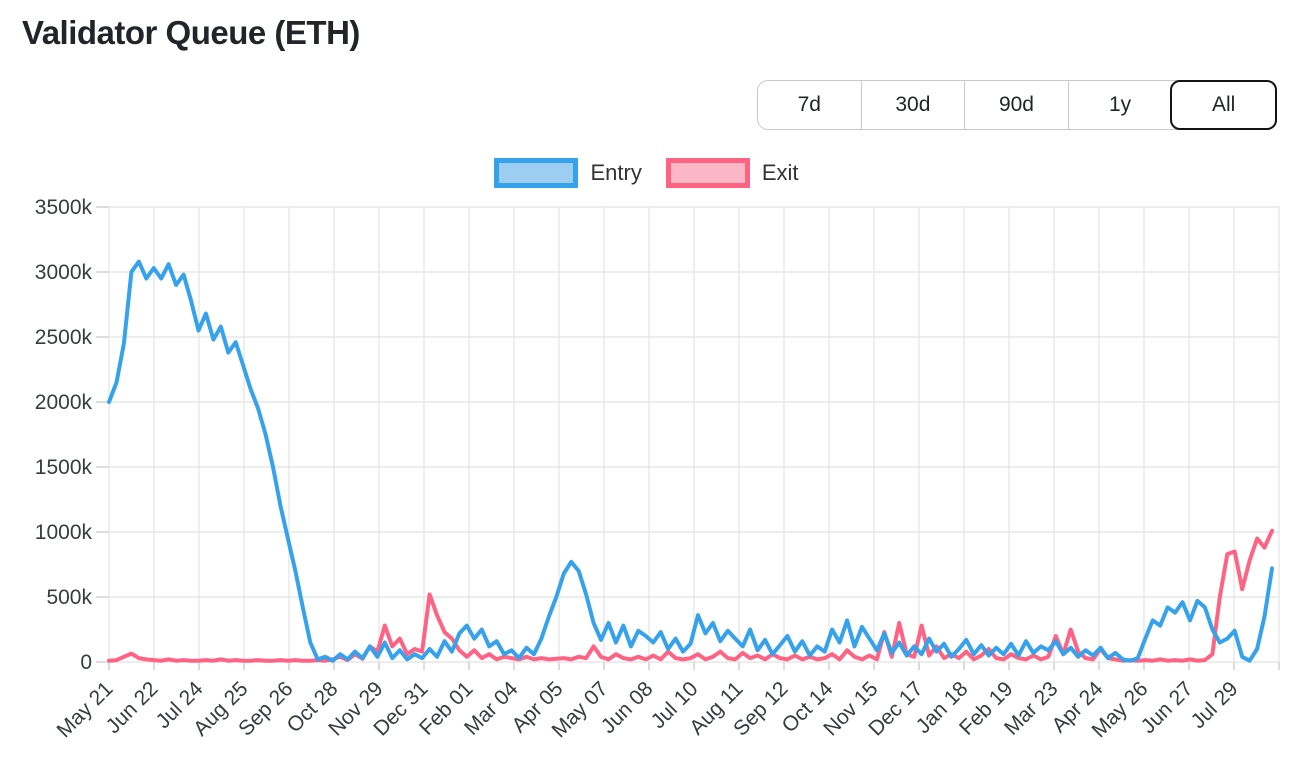 This screenshot has width=1293, height=780. What do you see at coordinates (64, 272) in the screenshot?
I see `y-axis-label: 3000k` at bounding box center [64, 272].